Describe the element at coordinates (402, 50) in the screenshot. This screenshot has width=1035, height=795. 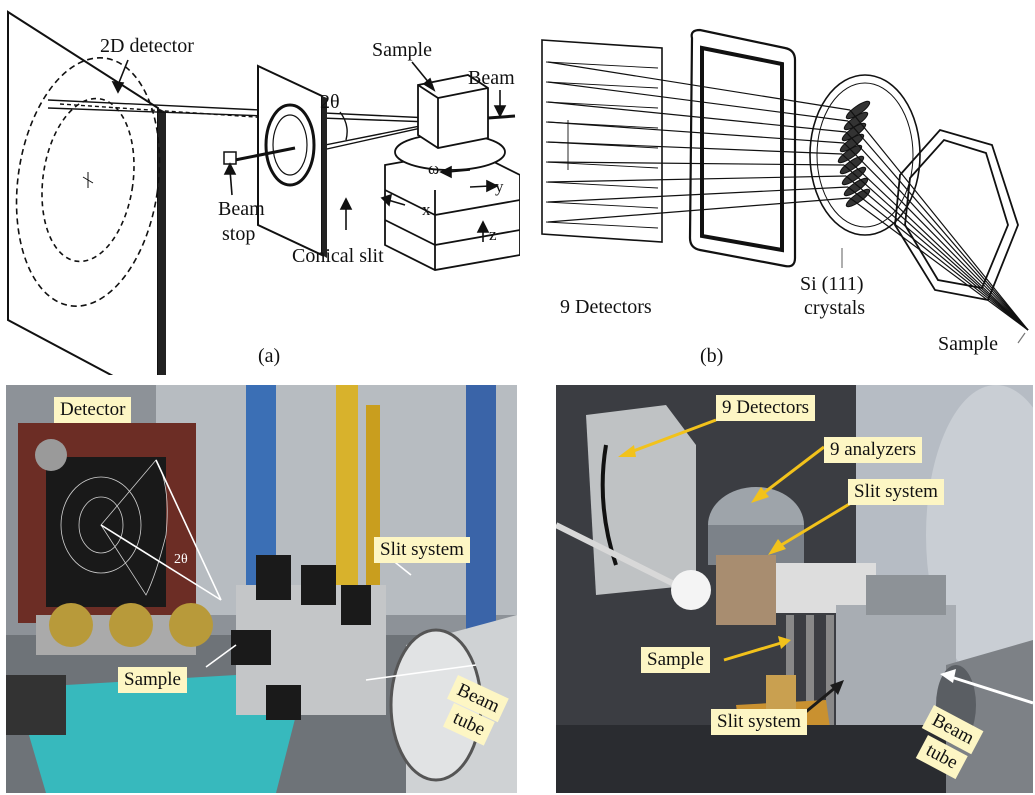
I see `label-sample-a: Sample` at that location.